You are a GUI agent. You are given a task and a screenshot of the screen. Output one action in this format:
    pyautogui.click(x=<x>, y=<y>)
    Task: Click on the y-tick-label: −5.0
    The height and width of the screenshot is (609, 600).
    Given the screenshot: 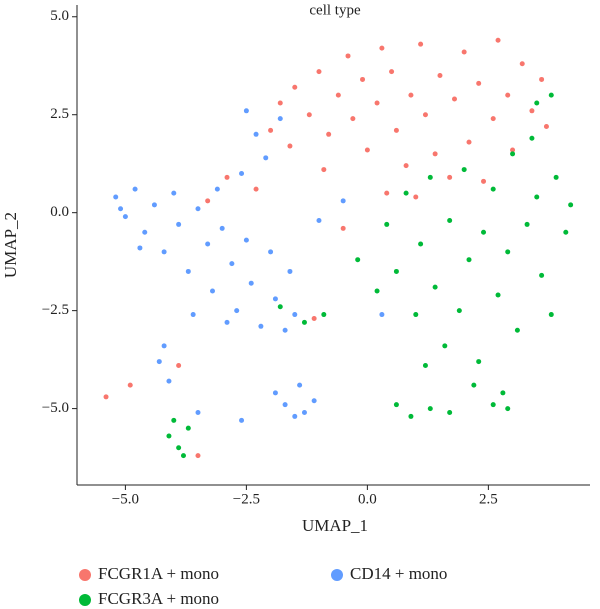 What is the action you would take?
    pyautogui.click(x=55, y=408)
    